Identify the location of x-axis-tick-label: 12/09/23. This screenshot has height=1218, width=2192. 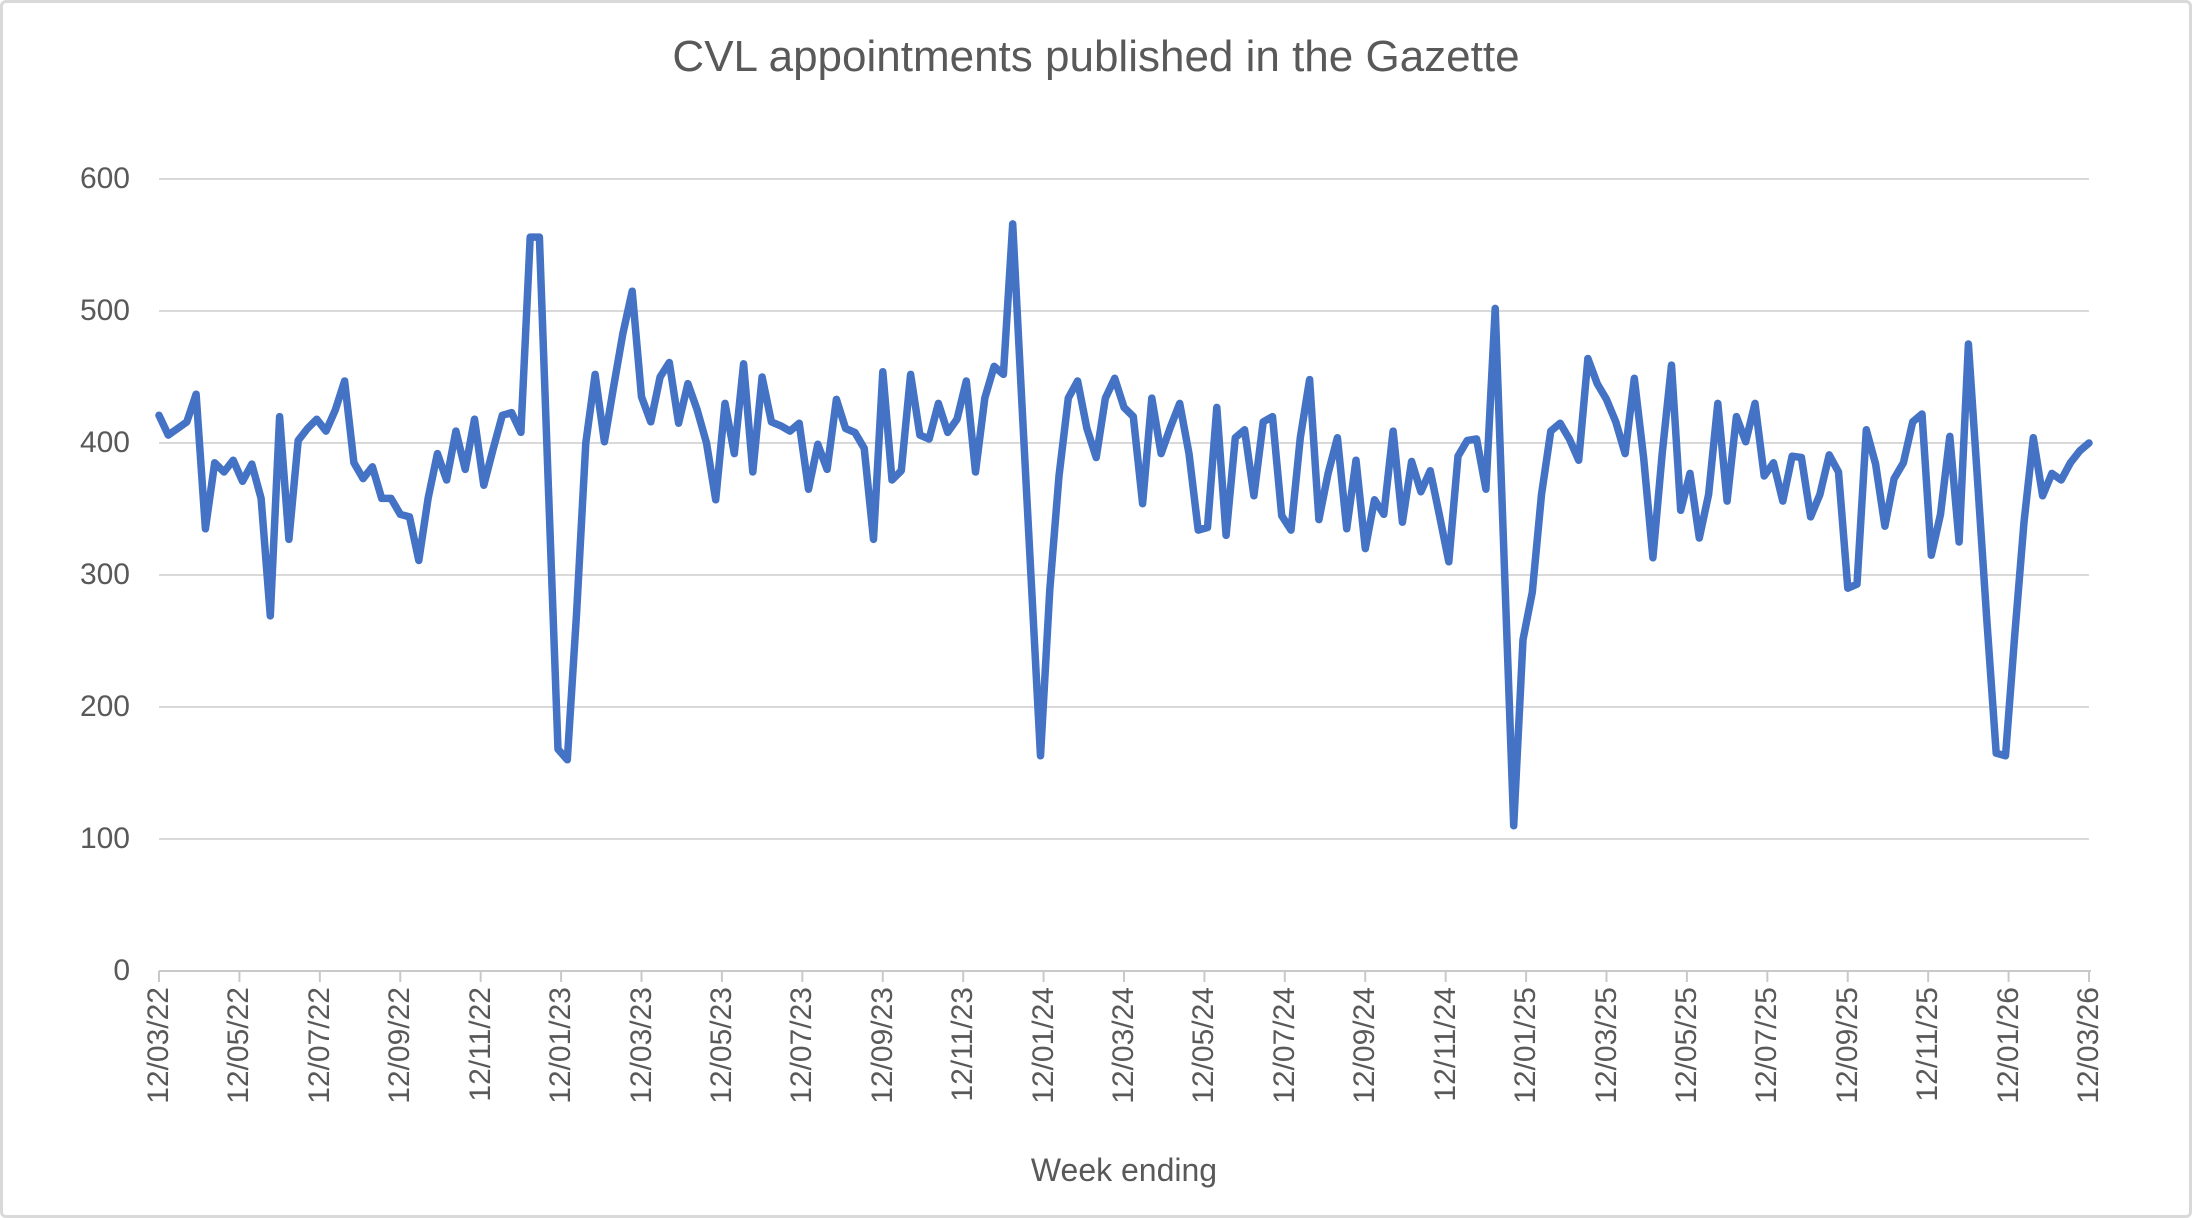
(882, 1045).